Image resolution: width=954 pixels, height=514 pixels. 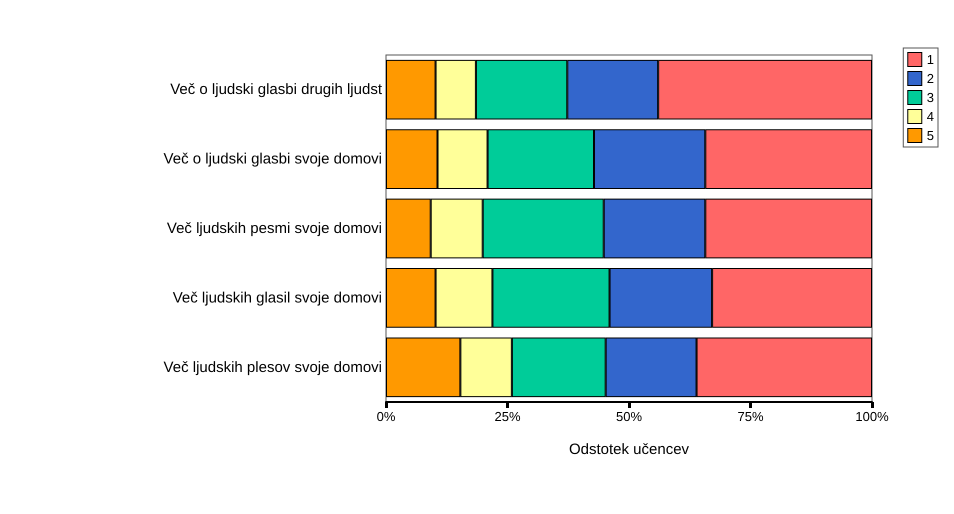 I want to click on x-tick-label: 100%, so click(x=872, y=416).